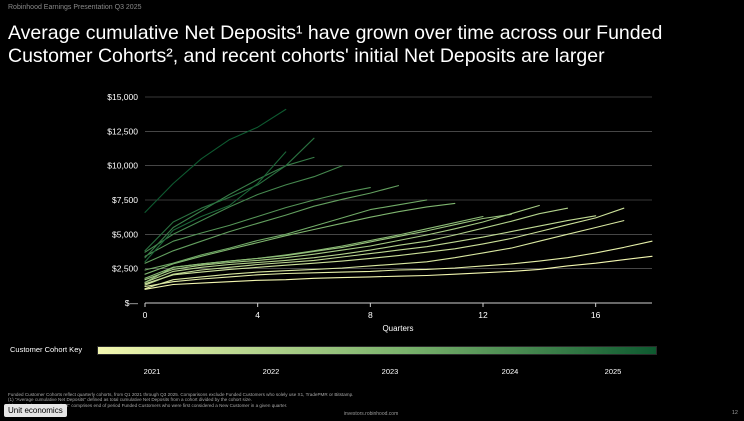  Describe the element at coordinates (257, 315) in the screenshot. I see `x-tick-label: 4` at that location.